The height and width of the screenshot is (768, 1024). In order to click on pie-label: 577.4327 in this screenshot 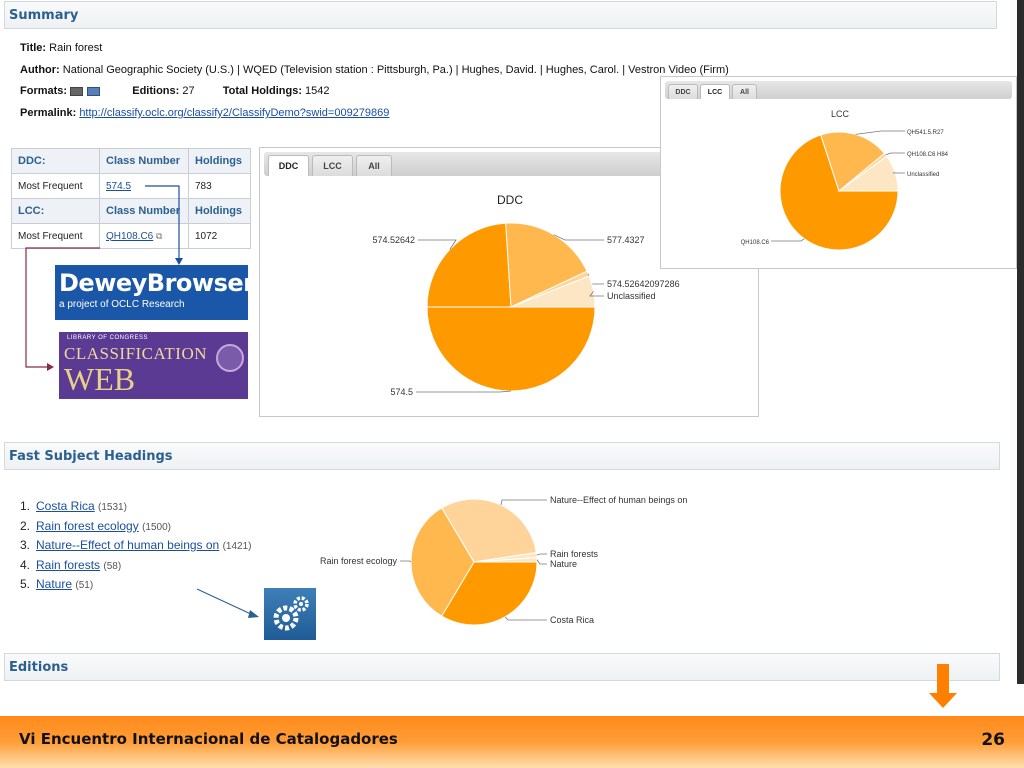, I will do `click(626, 240)`.